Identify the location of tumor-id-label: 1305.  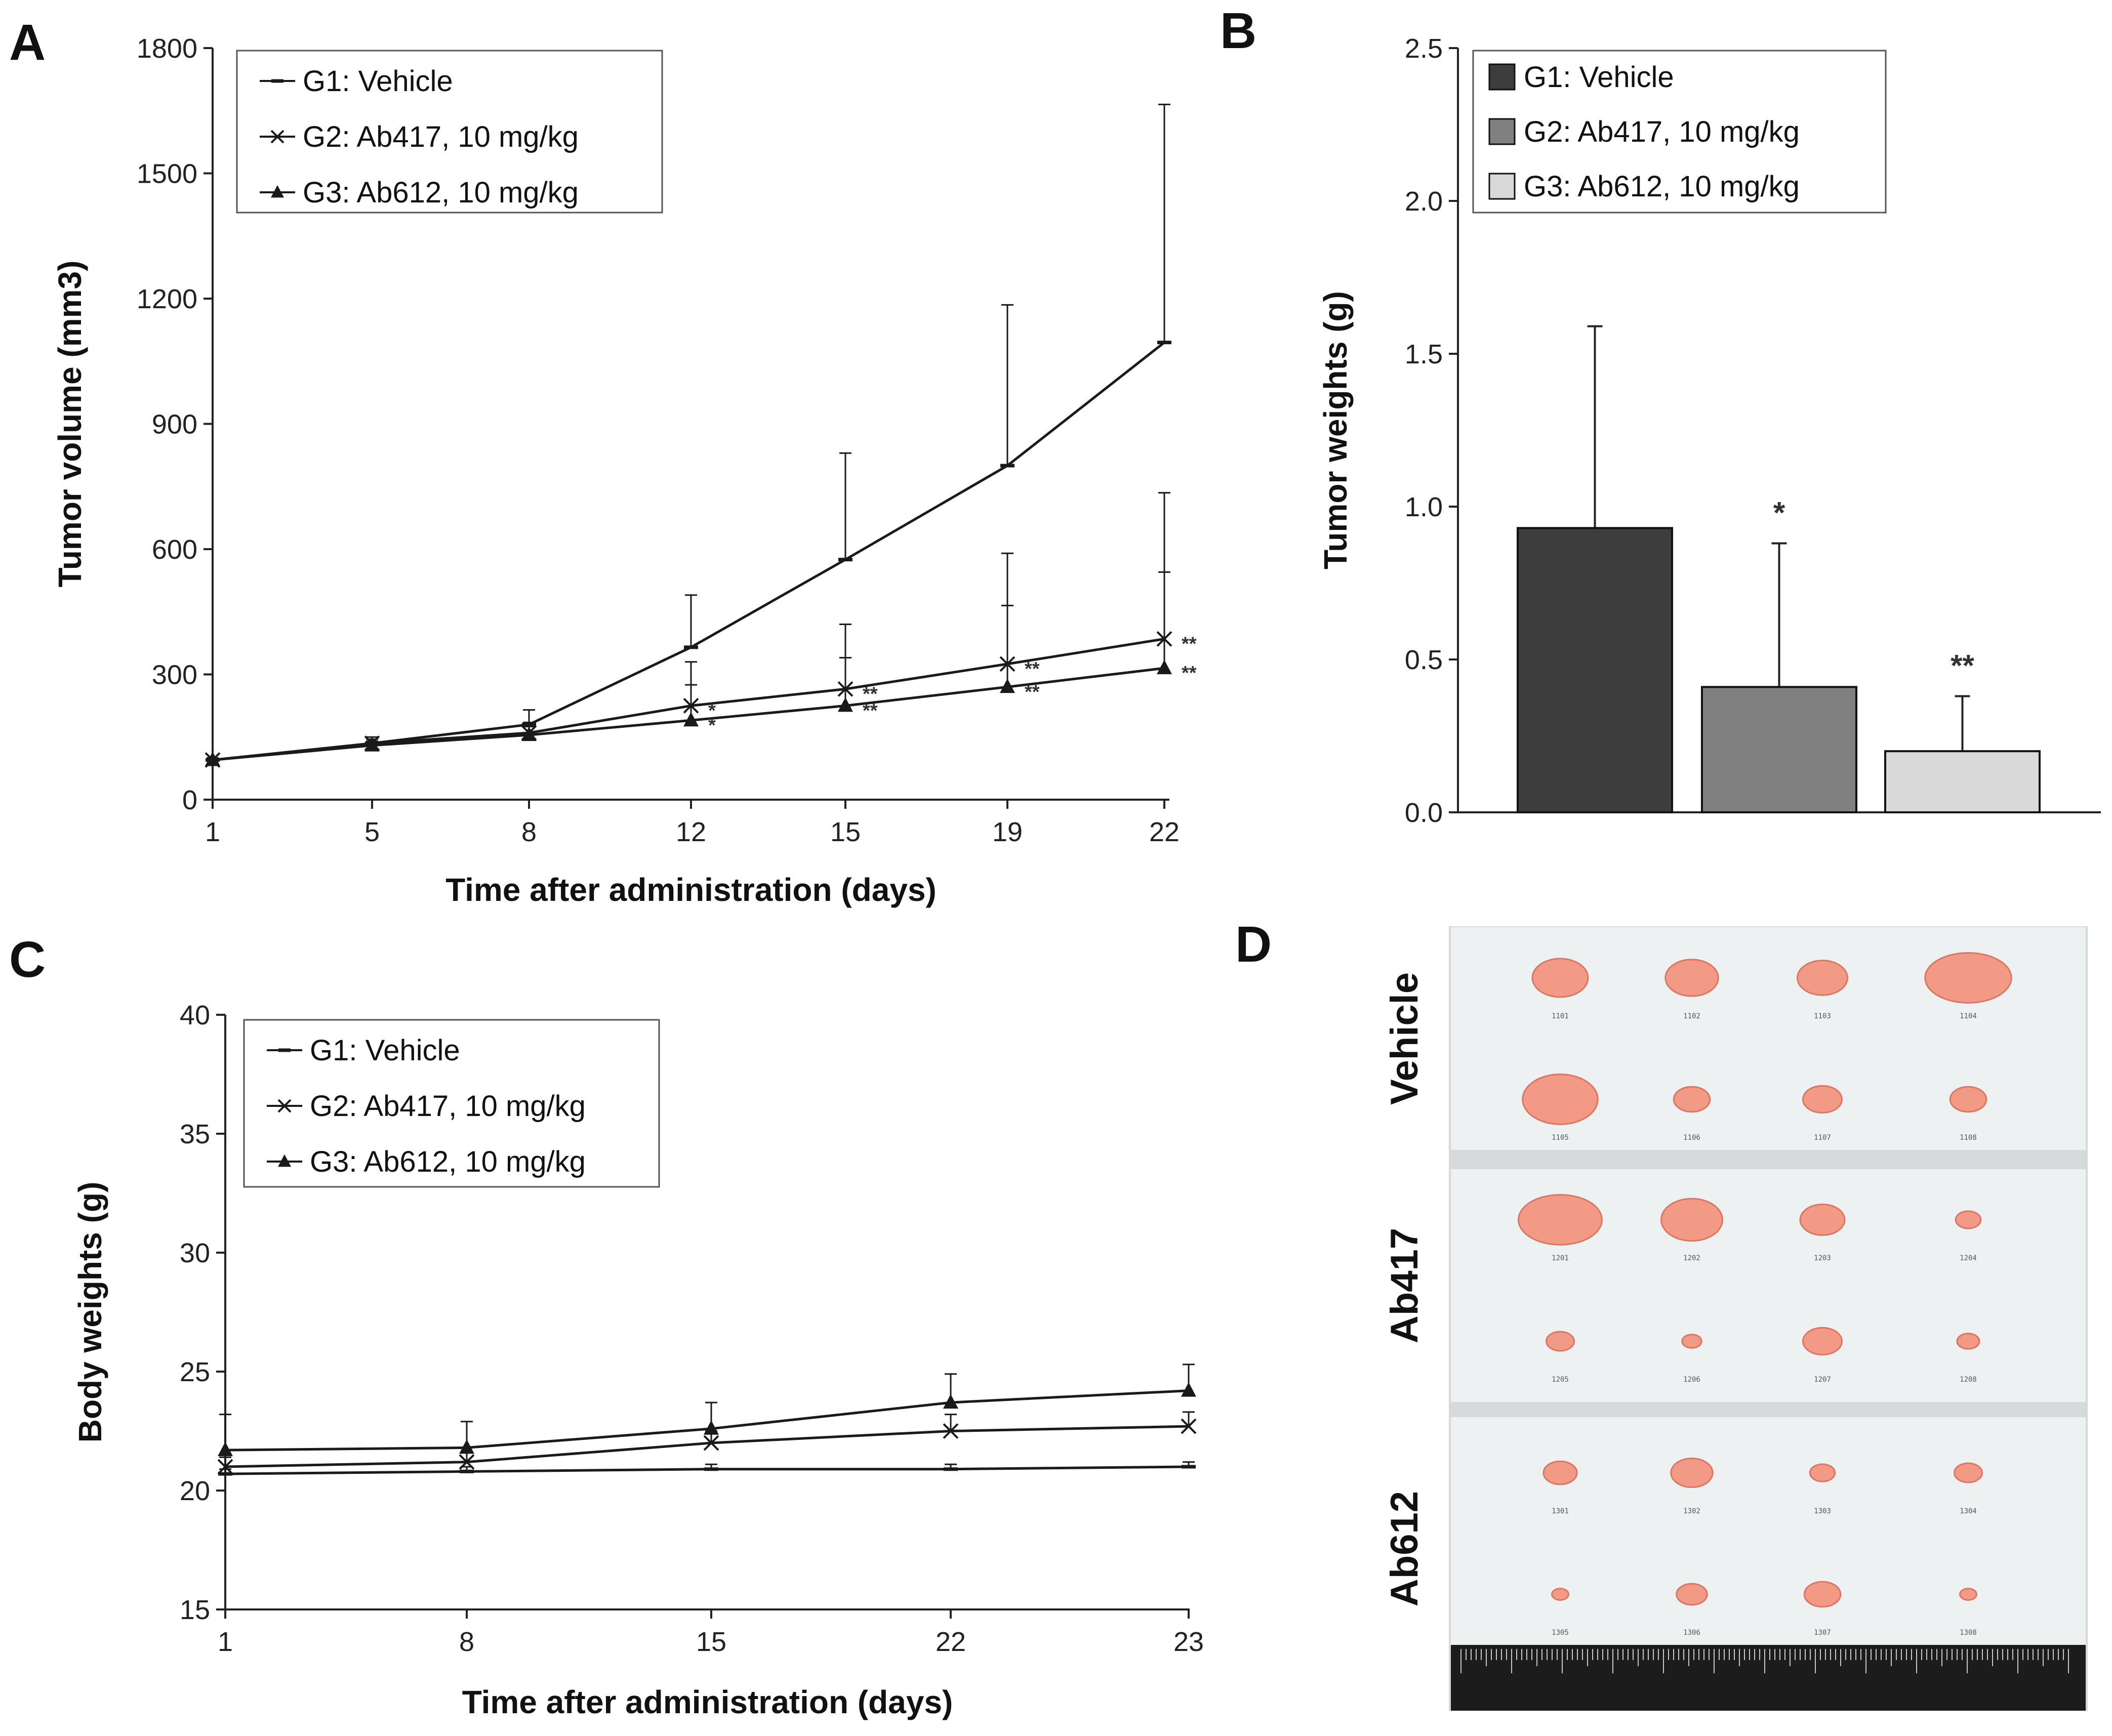
(1560, 1633).